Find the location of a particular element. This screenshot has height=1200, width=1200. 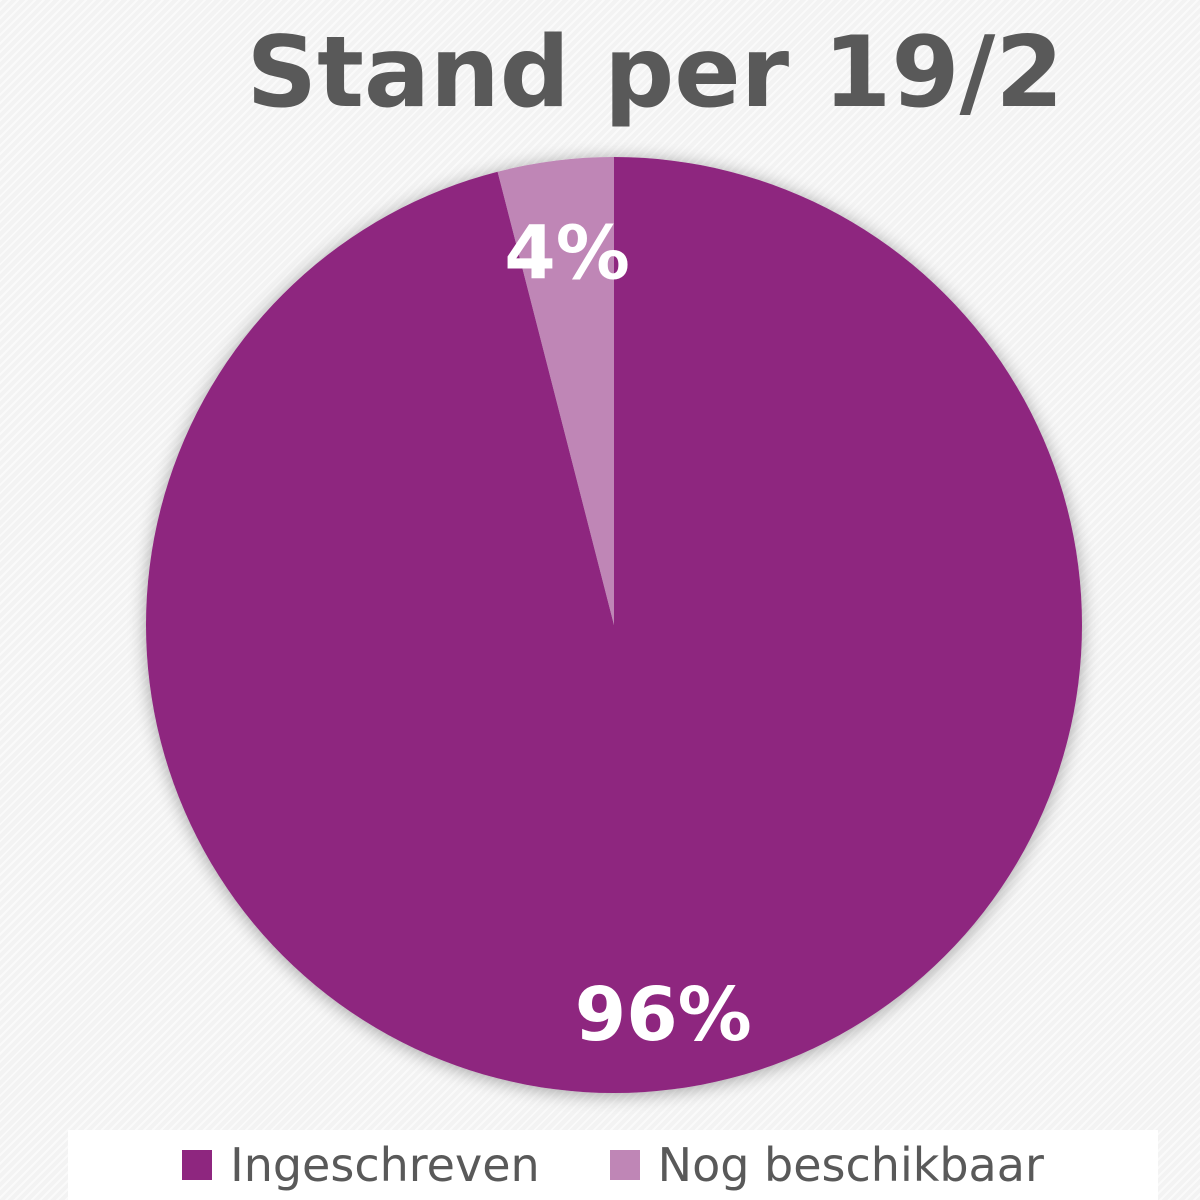

legend-item-ingeschreven: Ingeschreven is located at coordinates (361, 1165).